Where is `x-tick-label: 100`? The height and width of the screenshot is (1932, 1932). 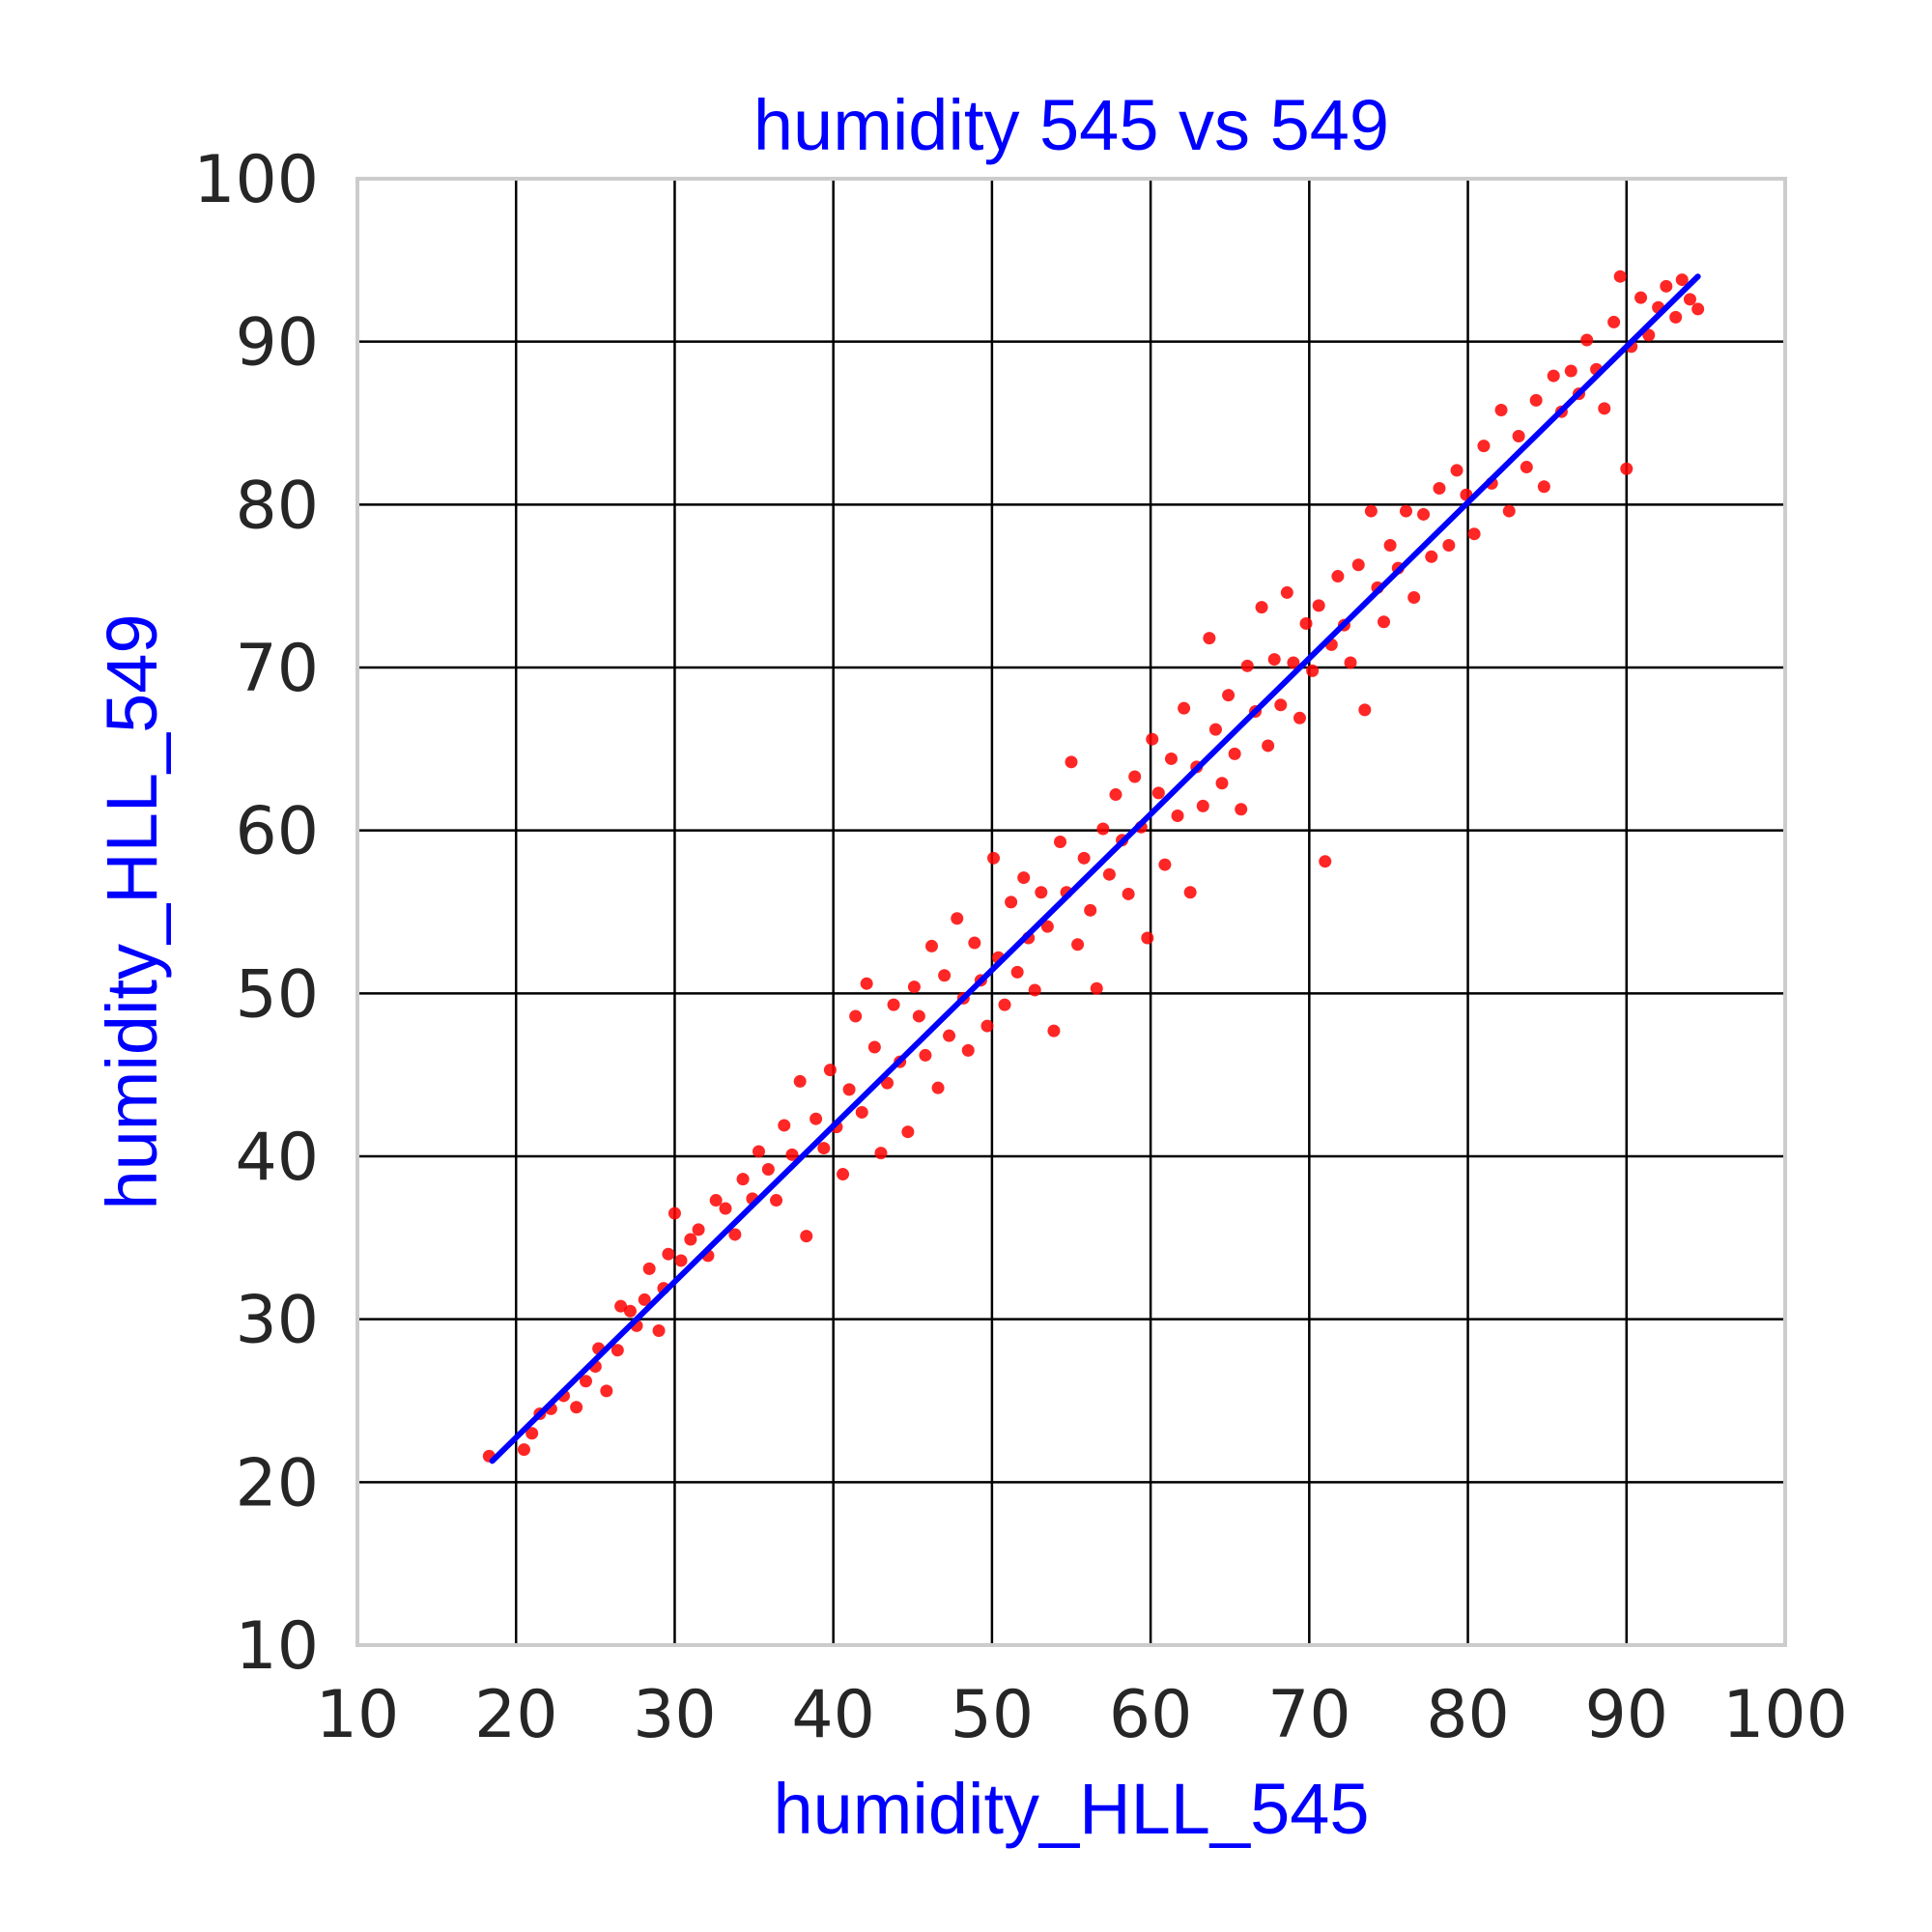 x-tick-label: 100 is located at coordinates (1785, 1715).